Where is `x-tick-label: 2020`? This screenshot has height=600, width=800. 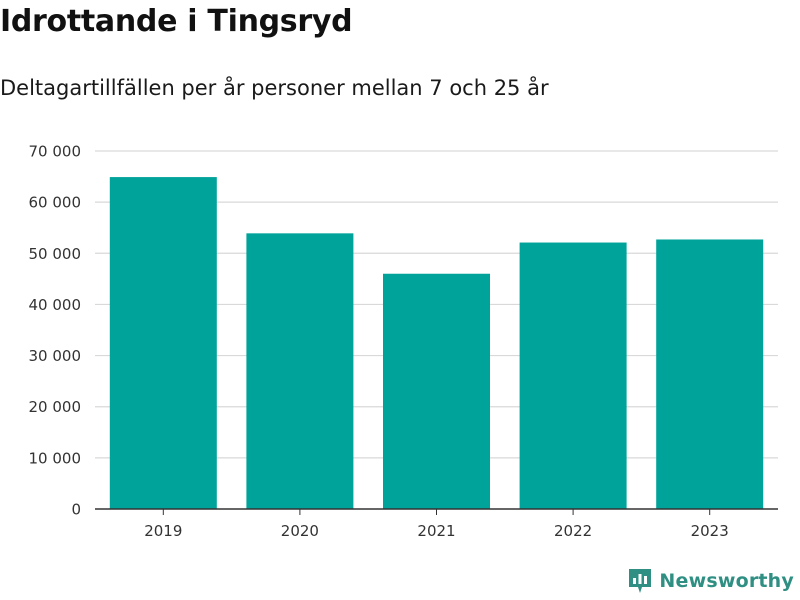 x-tick-label: 2020 is located at coordinates (300, 531).